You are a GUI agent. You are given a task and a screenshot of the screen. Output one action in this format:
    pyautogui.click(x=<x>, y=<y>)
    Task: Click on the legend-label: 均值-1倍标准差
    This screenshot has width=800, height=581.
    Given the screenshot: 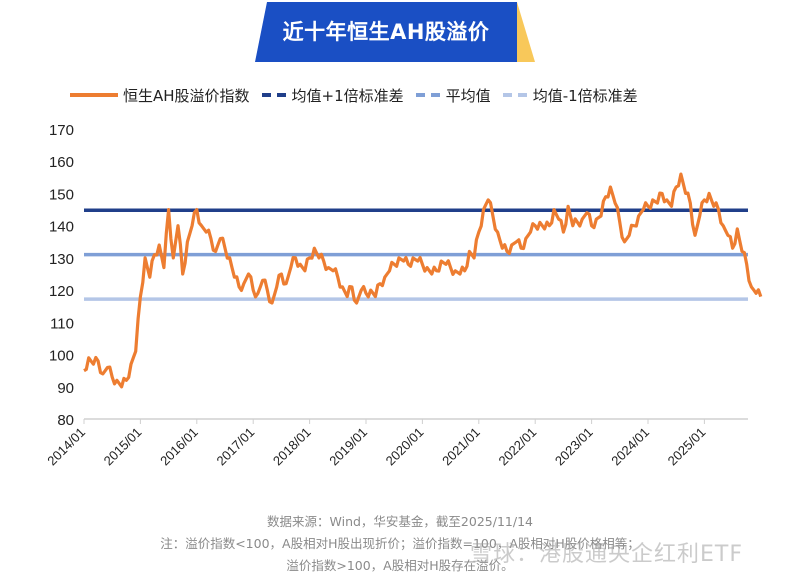 What is the action you would take?
    pyautogui.click(x=585, y=95)
    